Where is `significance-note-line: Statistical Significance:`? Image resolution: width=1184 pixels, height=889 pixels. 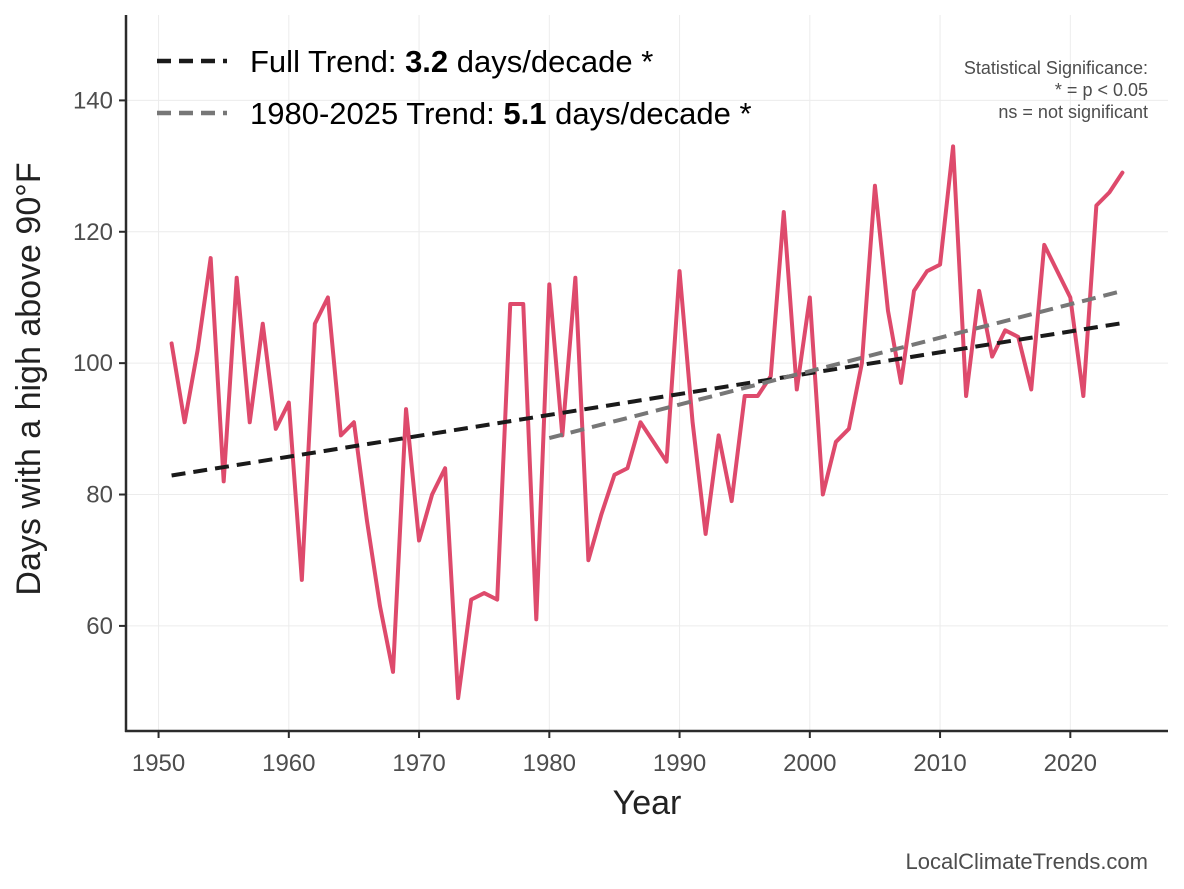
significance-note-line: Statistical Significance: is located at coordinates (1056, 68).